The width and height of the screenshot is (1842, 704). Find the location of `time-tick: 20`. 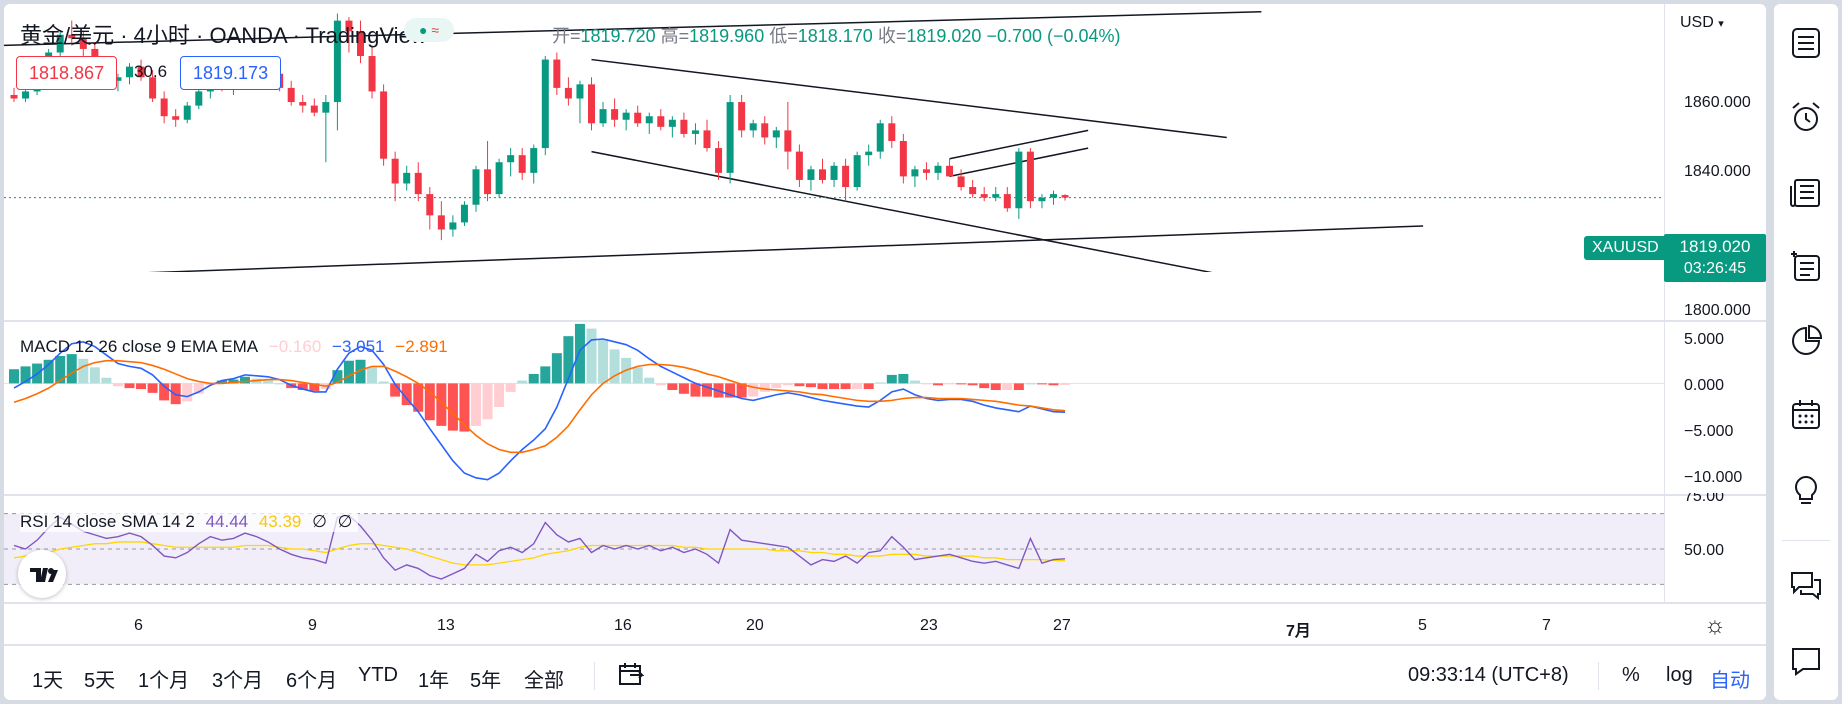

time-tick: 20 is located at coordinates (755, 625).